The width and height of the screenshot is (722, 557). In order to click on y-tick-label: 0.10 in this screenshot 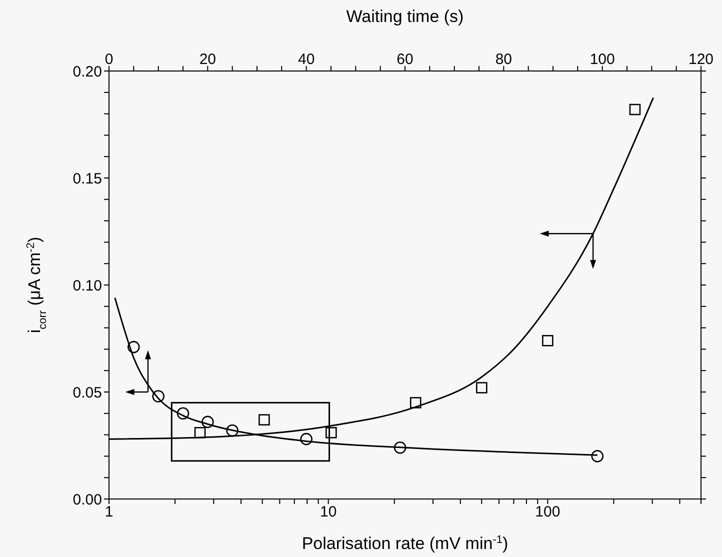, I will do `click(87, 285)`.